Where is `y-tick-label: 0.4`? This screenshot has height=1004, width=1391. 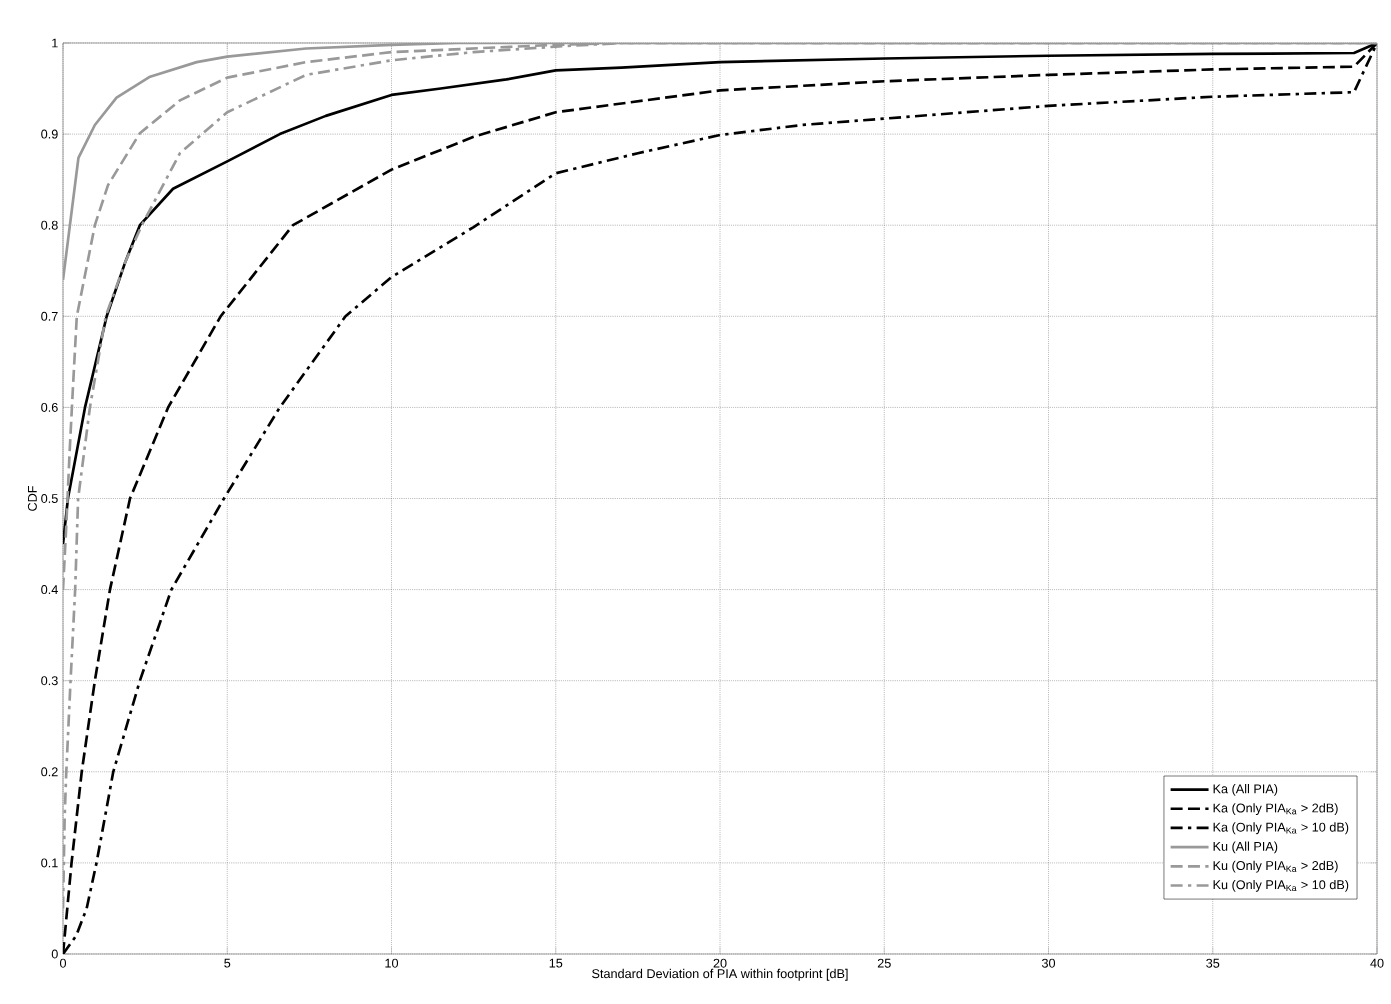 y-tick-label: 0.4 is located at coordinates (49, 590).